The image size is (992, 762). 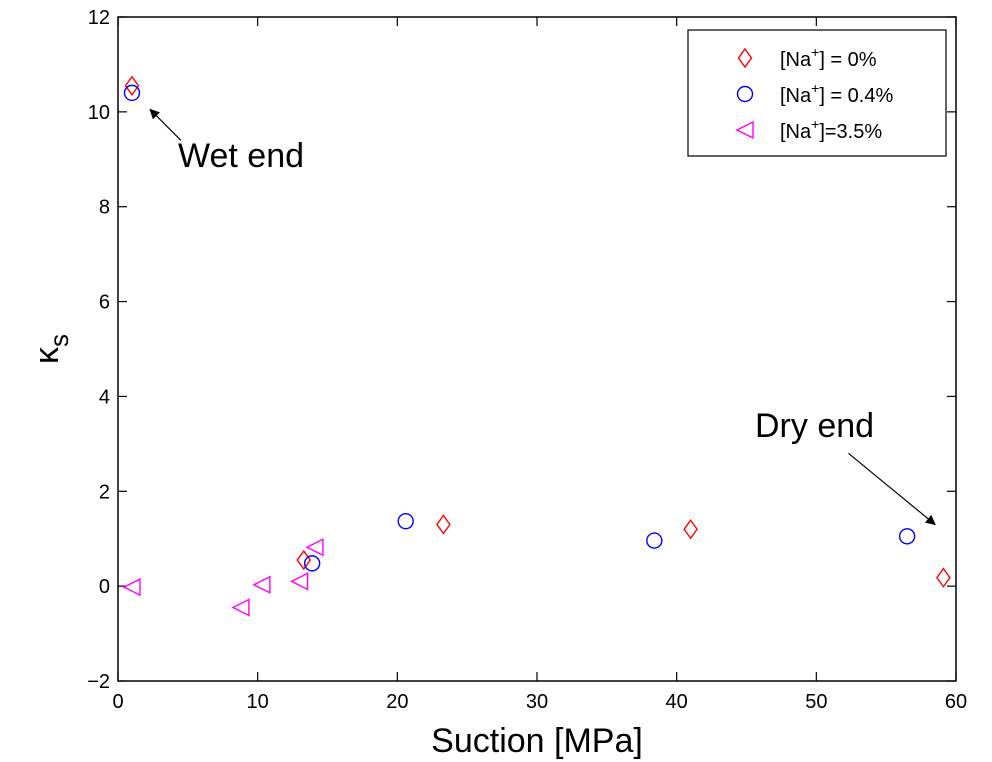 What do you see at coordinates (258, 702) in the screenshot?
I see `x-tick-label: 10` at bounding box center [258, 702].